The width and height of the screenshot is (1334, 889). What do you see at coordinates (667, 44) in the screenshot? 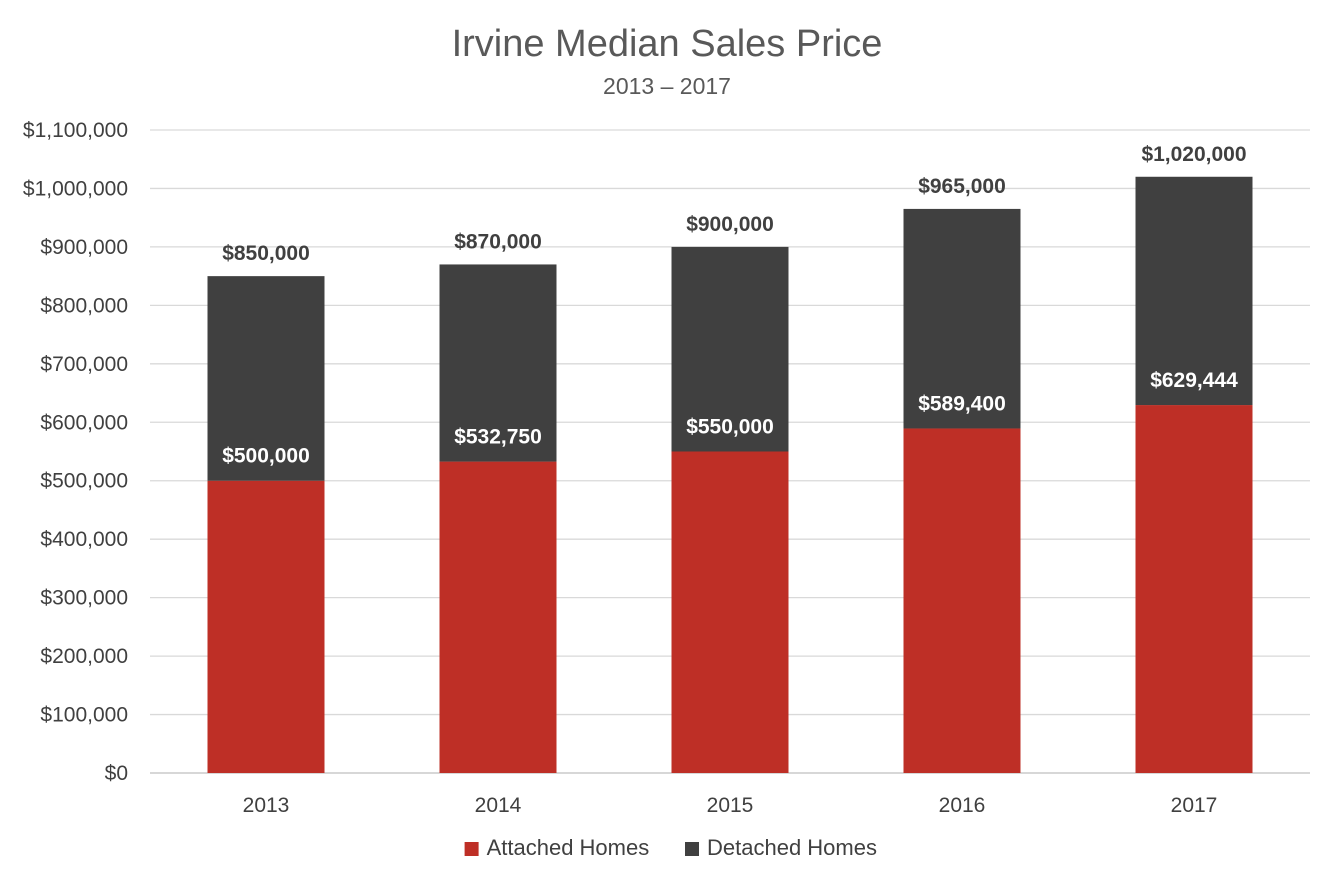
I see `chart-title: Irvine Median Sales Price` at bounding box center [667, 44].